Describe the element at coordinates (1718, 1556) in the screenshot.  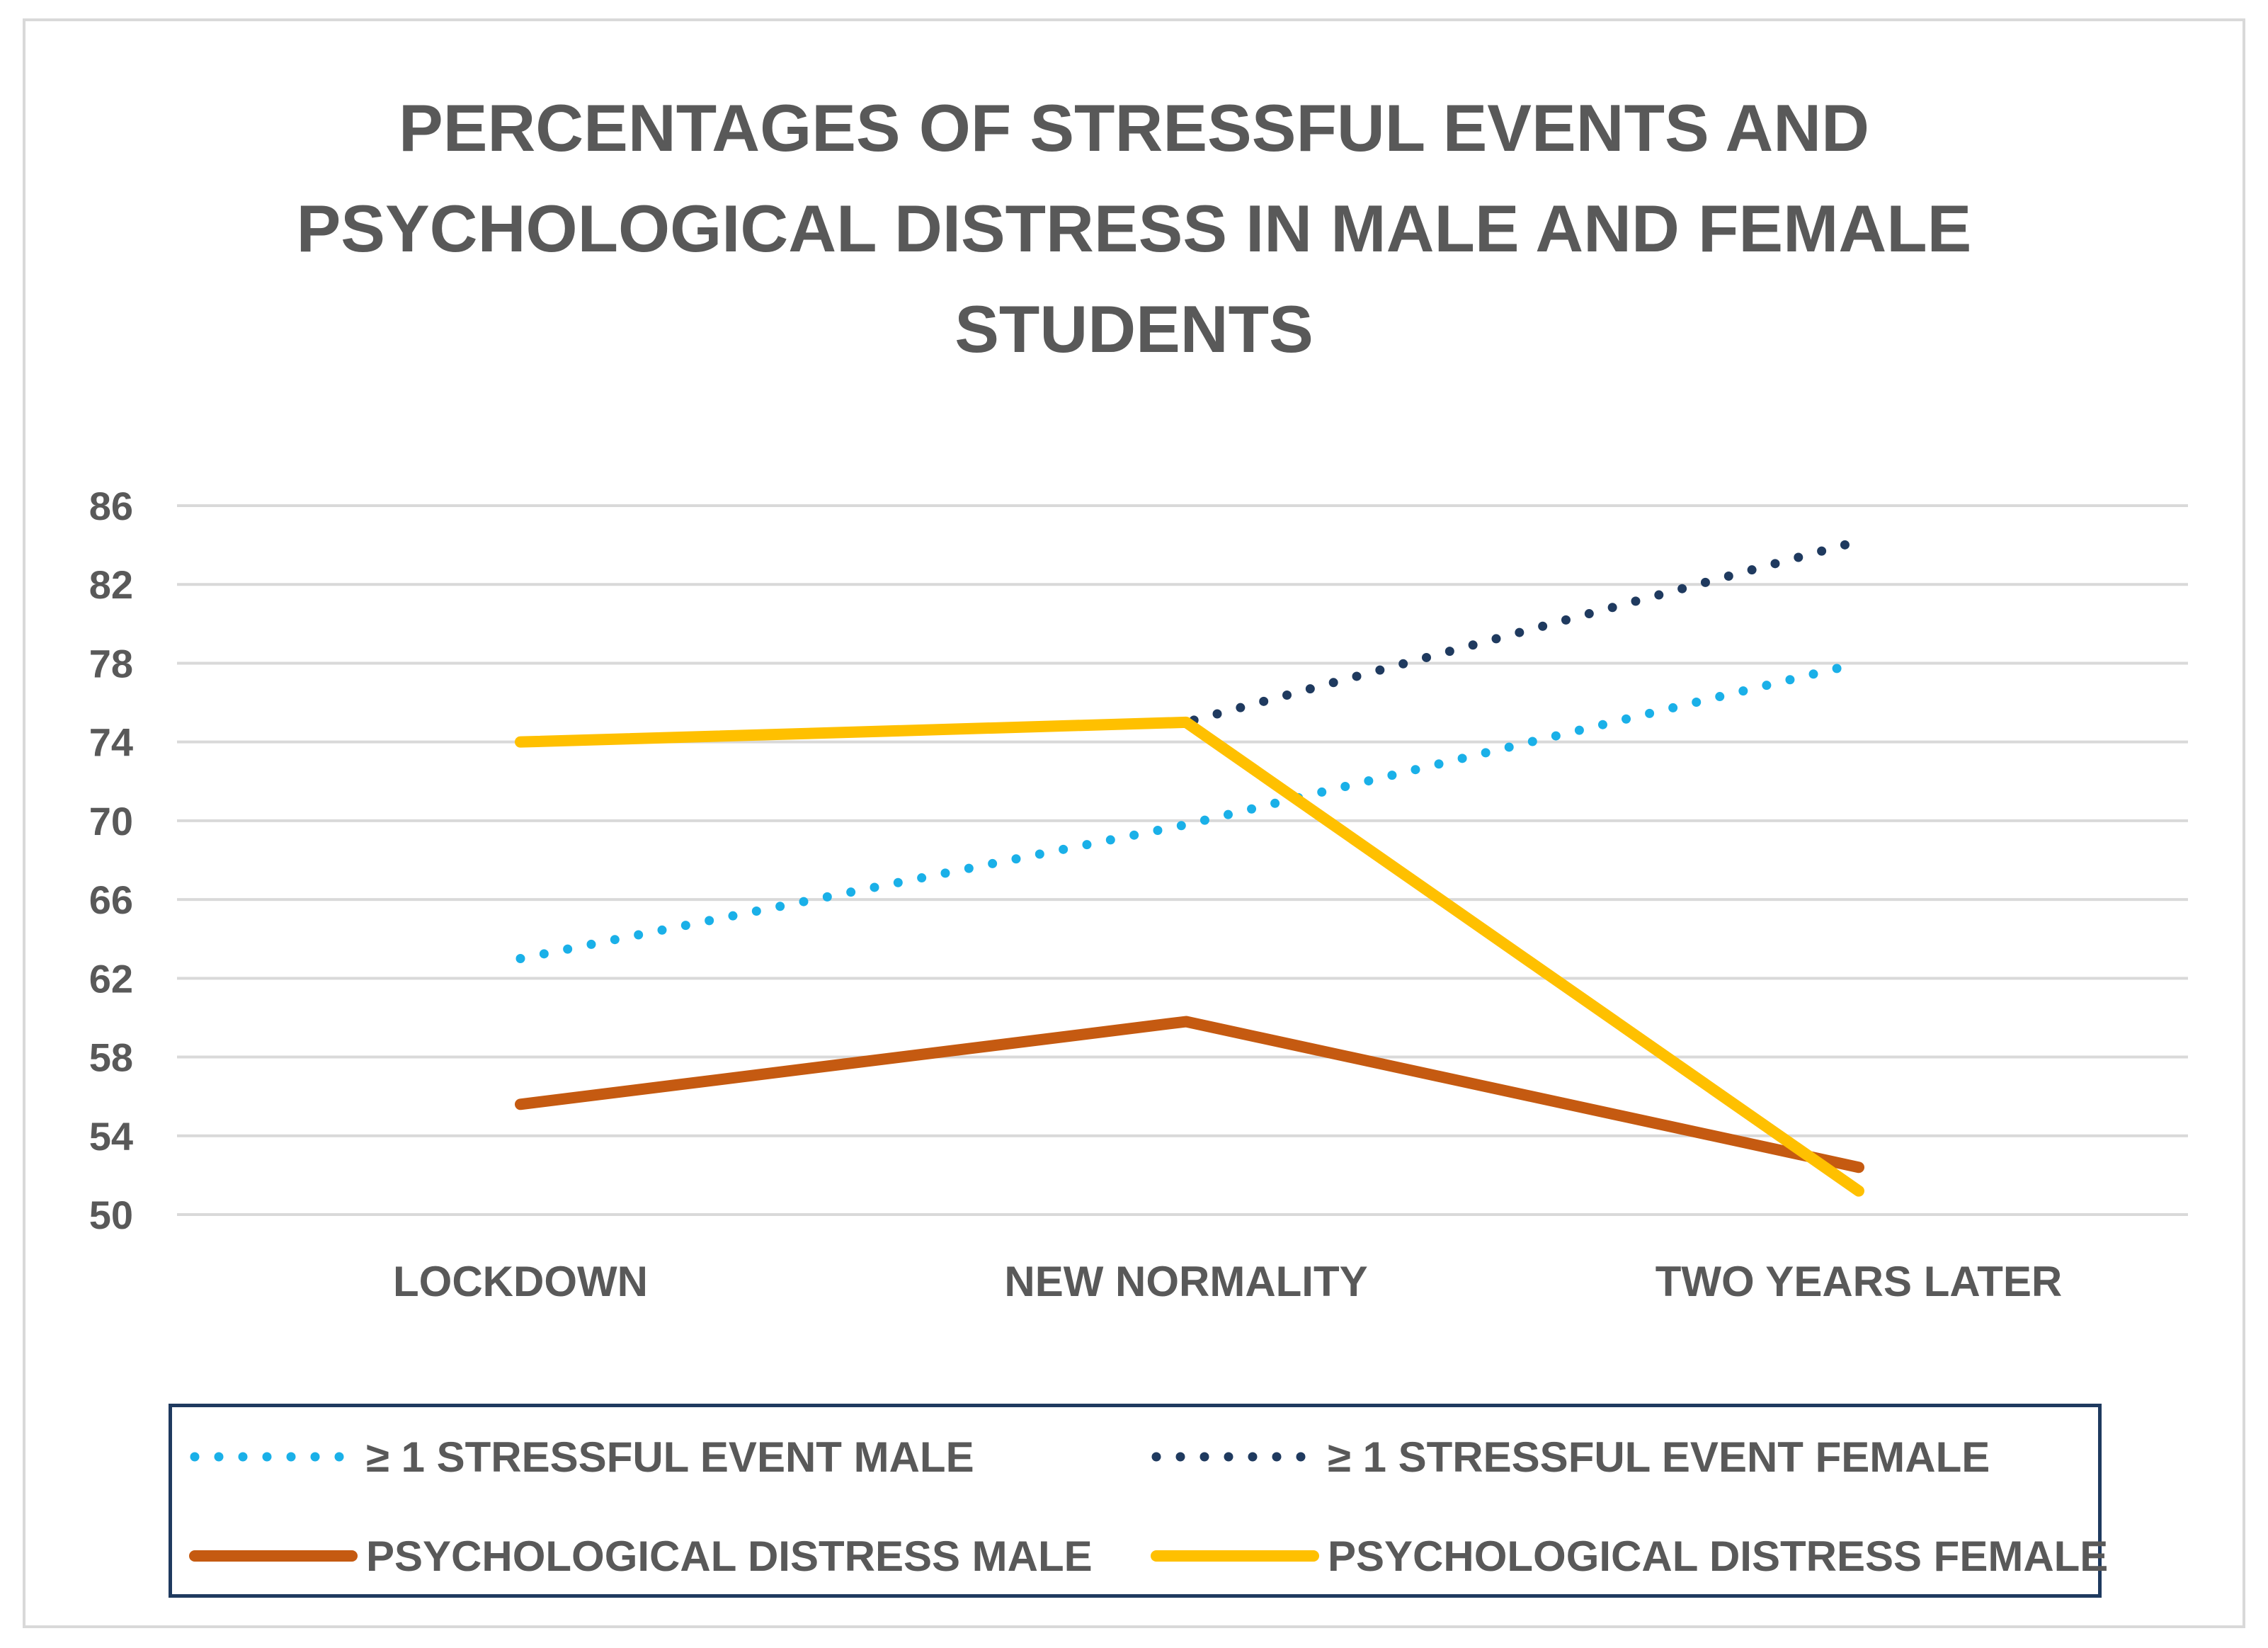
I see `legend-label: PSYCHOLOGICAL DISTRESS FEMALE` at that location.